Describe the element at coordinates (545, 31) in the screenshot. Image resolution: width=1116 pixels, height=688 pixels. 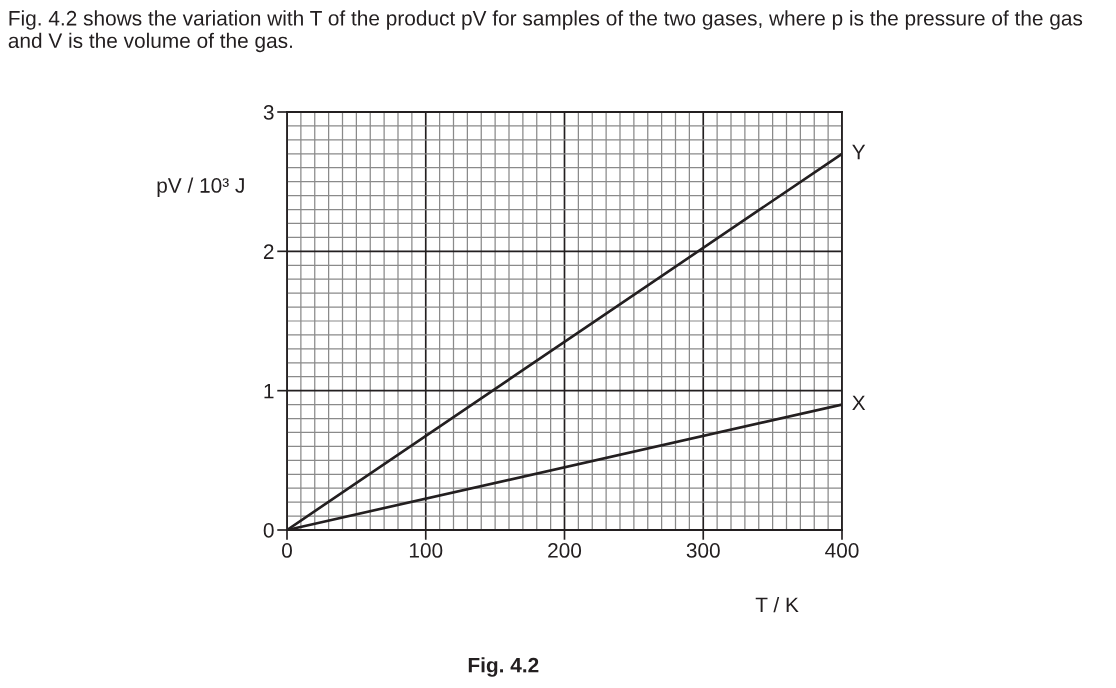
I see `chart-title: Fig. 4.2 shows the variation with T of the product pV for samples of the two gases, where p is the pressure of the gas and V is the volume of the gas.` at that location.